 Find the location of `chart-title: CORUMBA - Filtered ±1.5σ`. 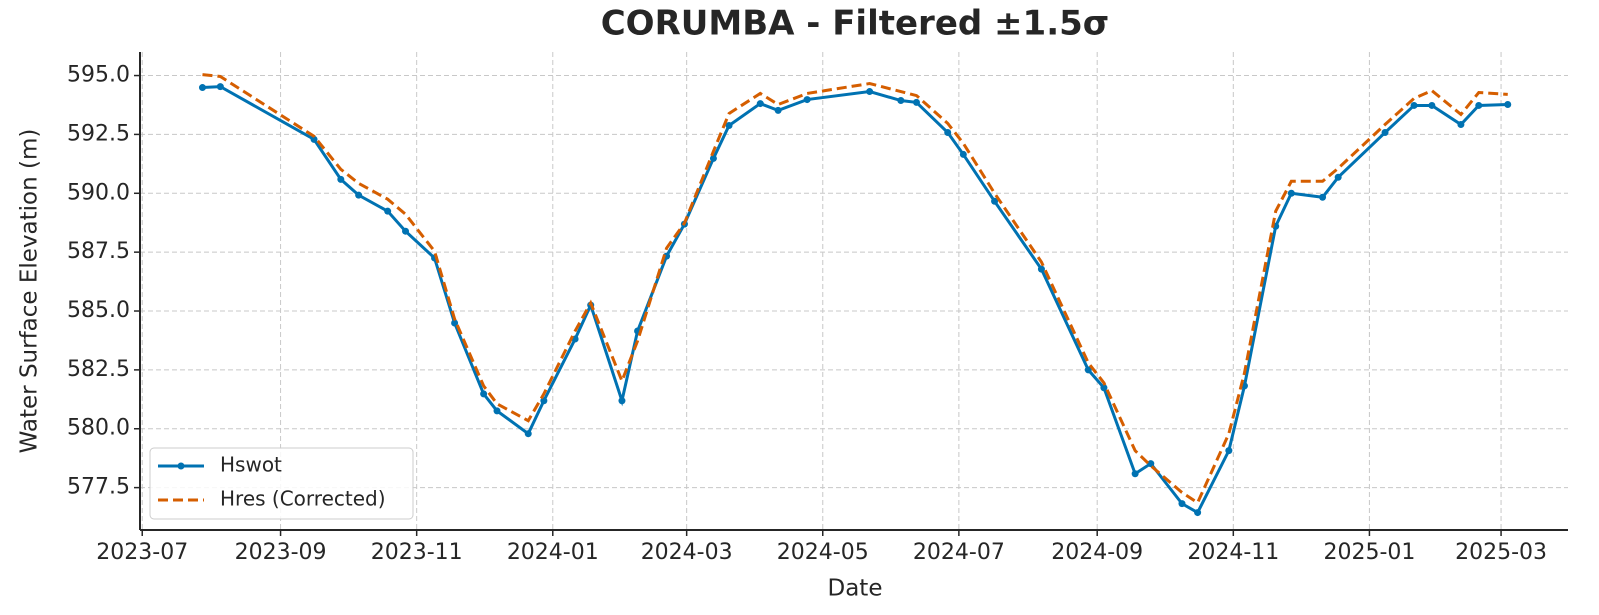

chart-title: CORUMBA - Filtered ±1.5σ is located at coordinates (855, 24).